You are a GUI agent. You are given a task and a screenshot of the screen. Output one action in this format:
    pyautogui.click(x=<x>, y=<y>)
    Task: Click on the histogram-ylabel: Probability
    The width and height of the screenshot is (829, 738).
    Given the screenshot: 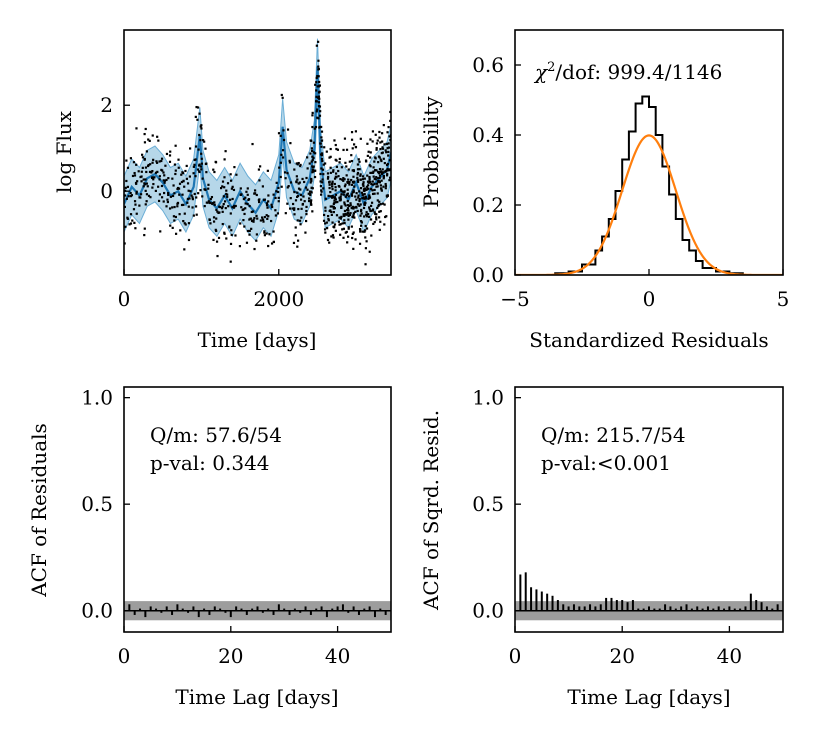 What is the action you would take?
    pyautogui.click(x=431, y=152)
    